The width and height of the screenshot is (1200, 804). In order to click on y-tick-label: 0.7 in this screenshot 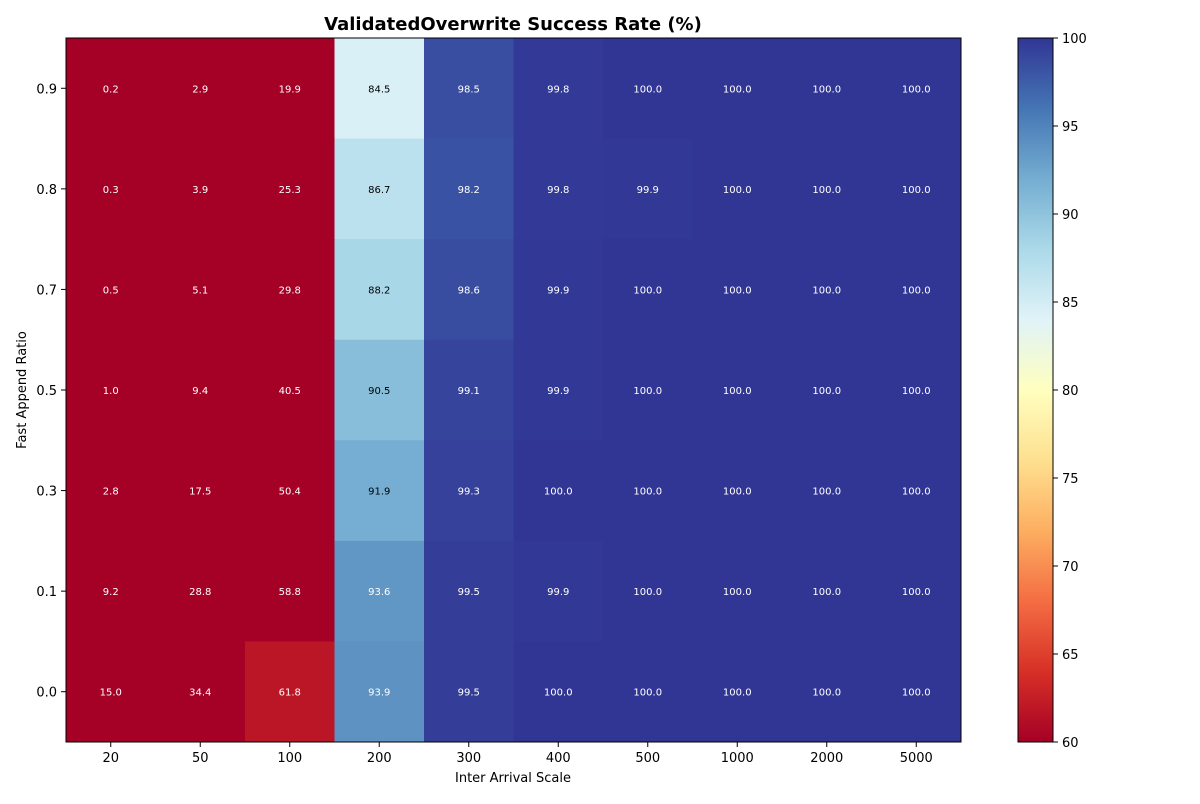, I will do `click(46, 290)`.